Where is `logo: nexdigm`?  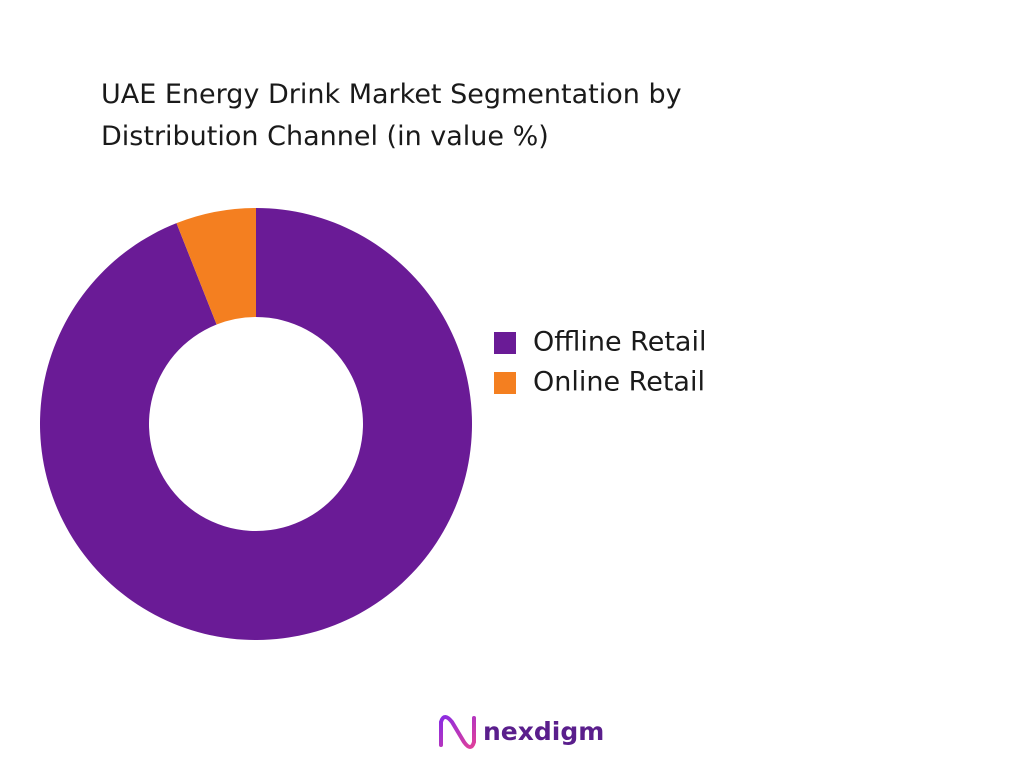
logo: nexdigm is located at coordinates (521, 732).